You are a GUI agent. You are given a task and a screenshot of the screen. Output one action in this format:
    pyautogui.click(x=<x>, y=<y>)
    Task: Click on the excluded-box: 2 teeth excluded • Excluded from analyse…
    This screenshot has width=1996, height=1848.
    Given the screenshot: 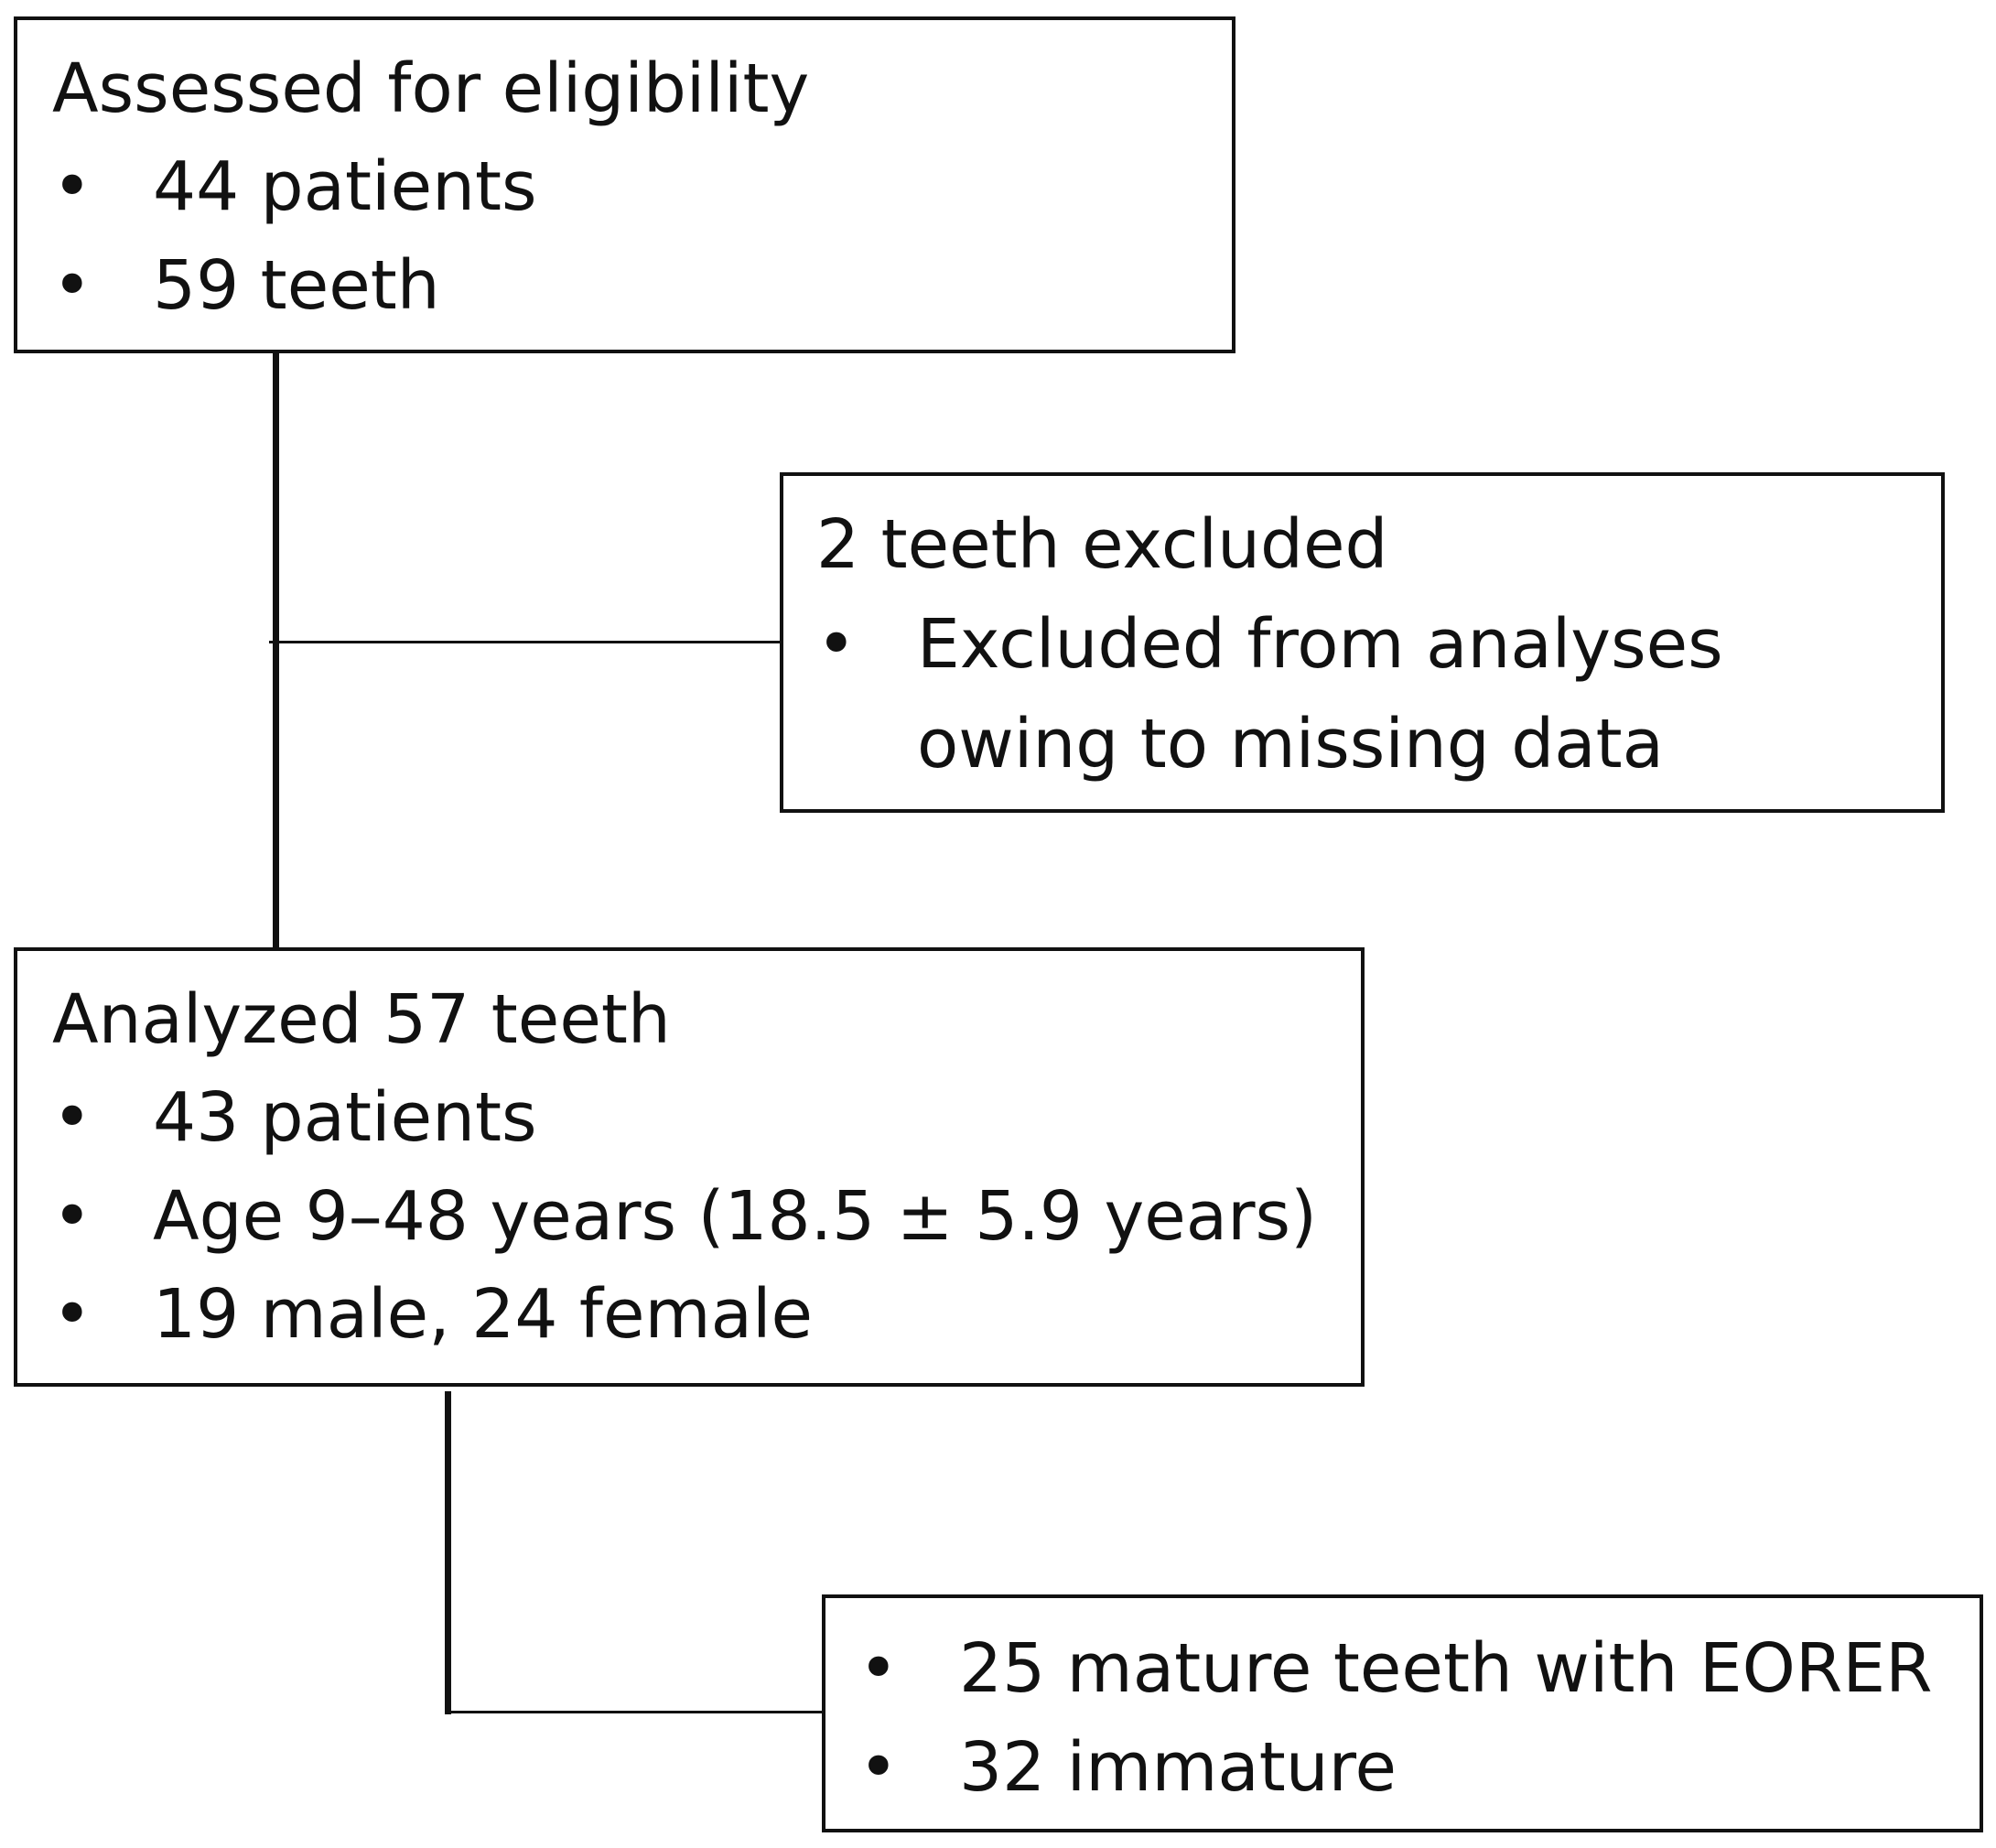 What is the action you would take?
    pyautogui.click(x=1362, y=642)
    